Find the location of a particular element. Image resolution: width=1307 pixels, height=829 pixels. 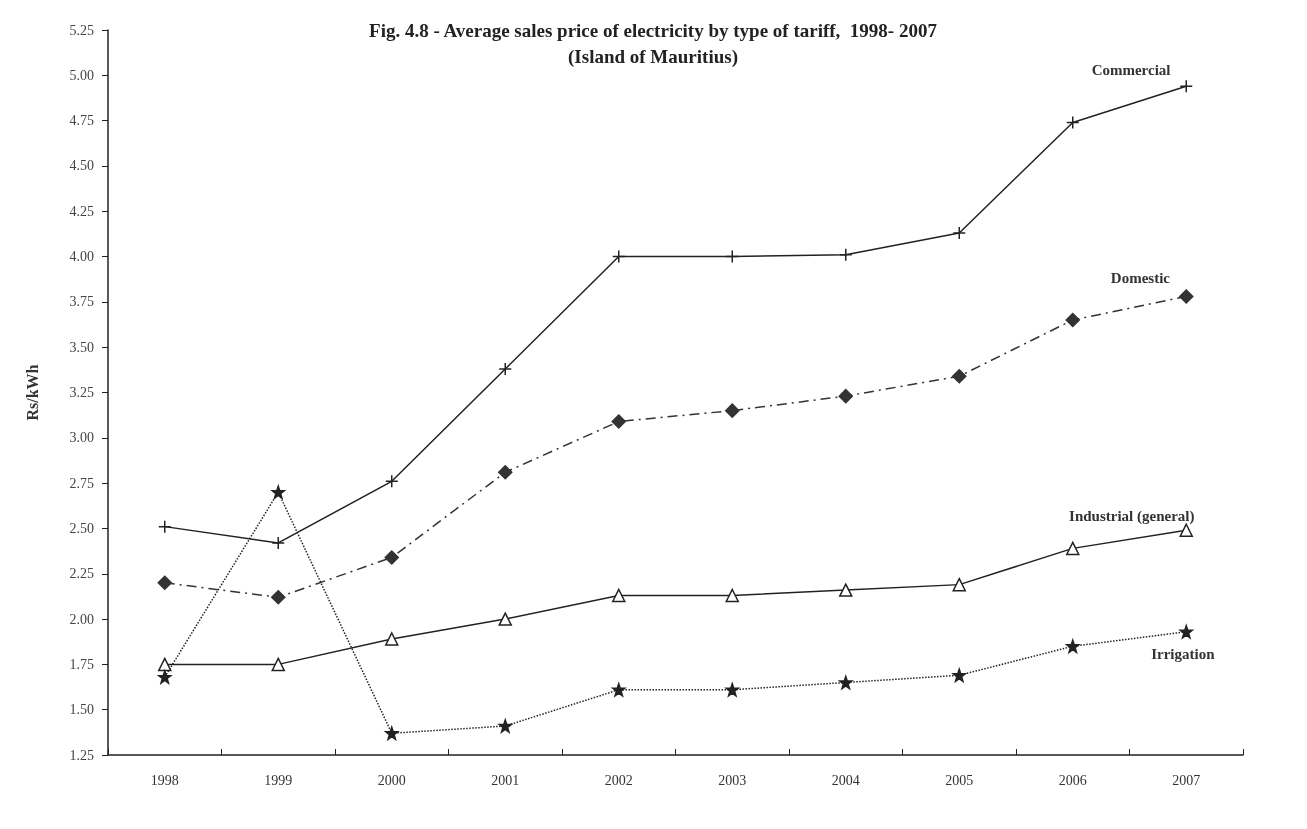

y-tick-label: 1.50 is located at coordinates (81, 710).